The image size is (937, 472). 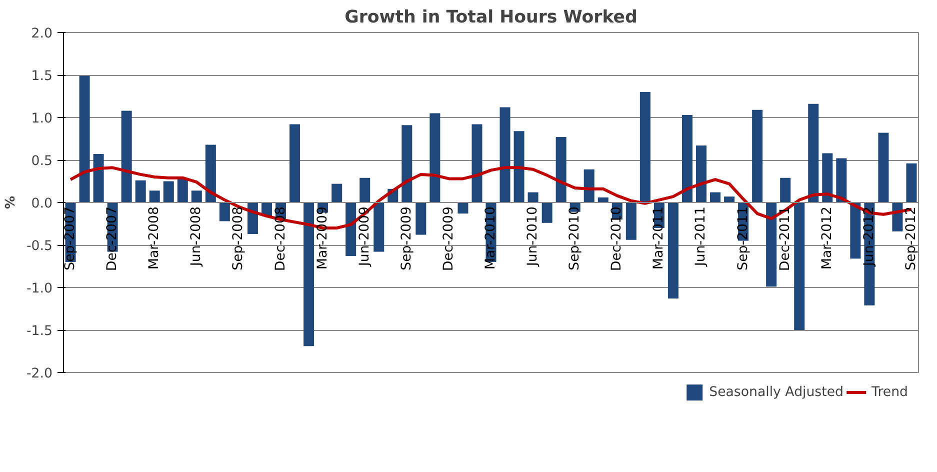 I want to click on y-tick-label: 1.0, so click(x=42, y=119).